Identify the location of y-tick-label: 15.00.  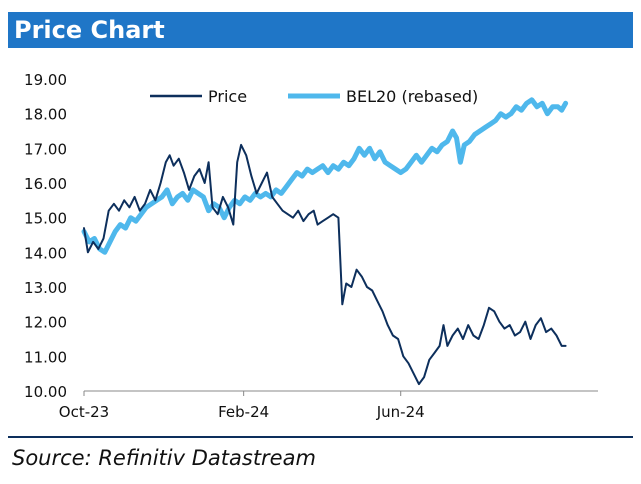
(45, 219).